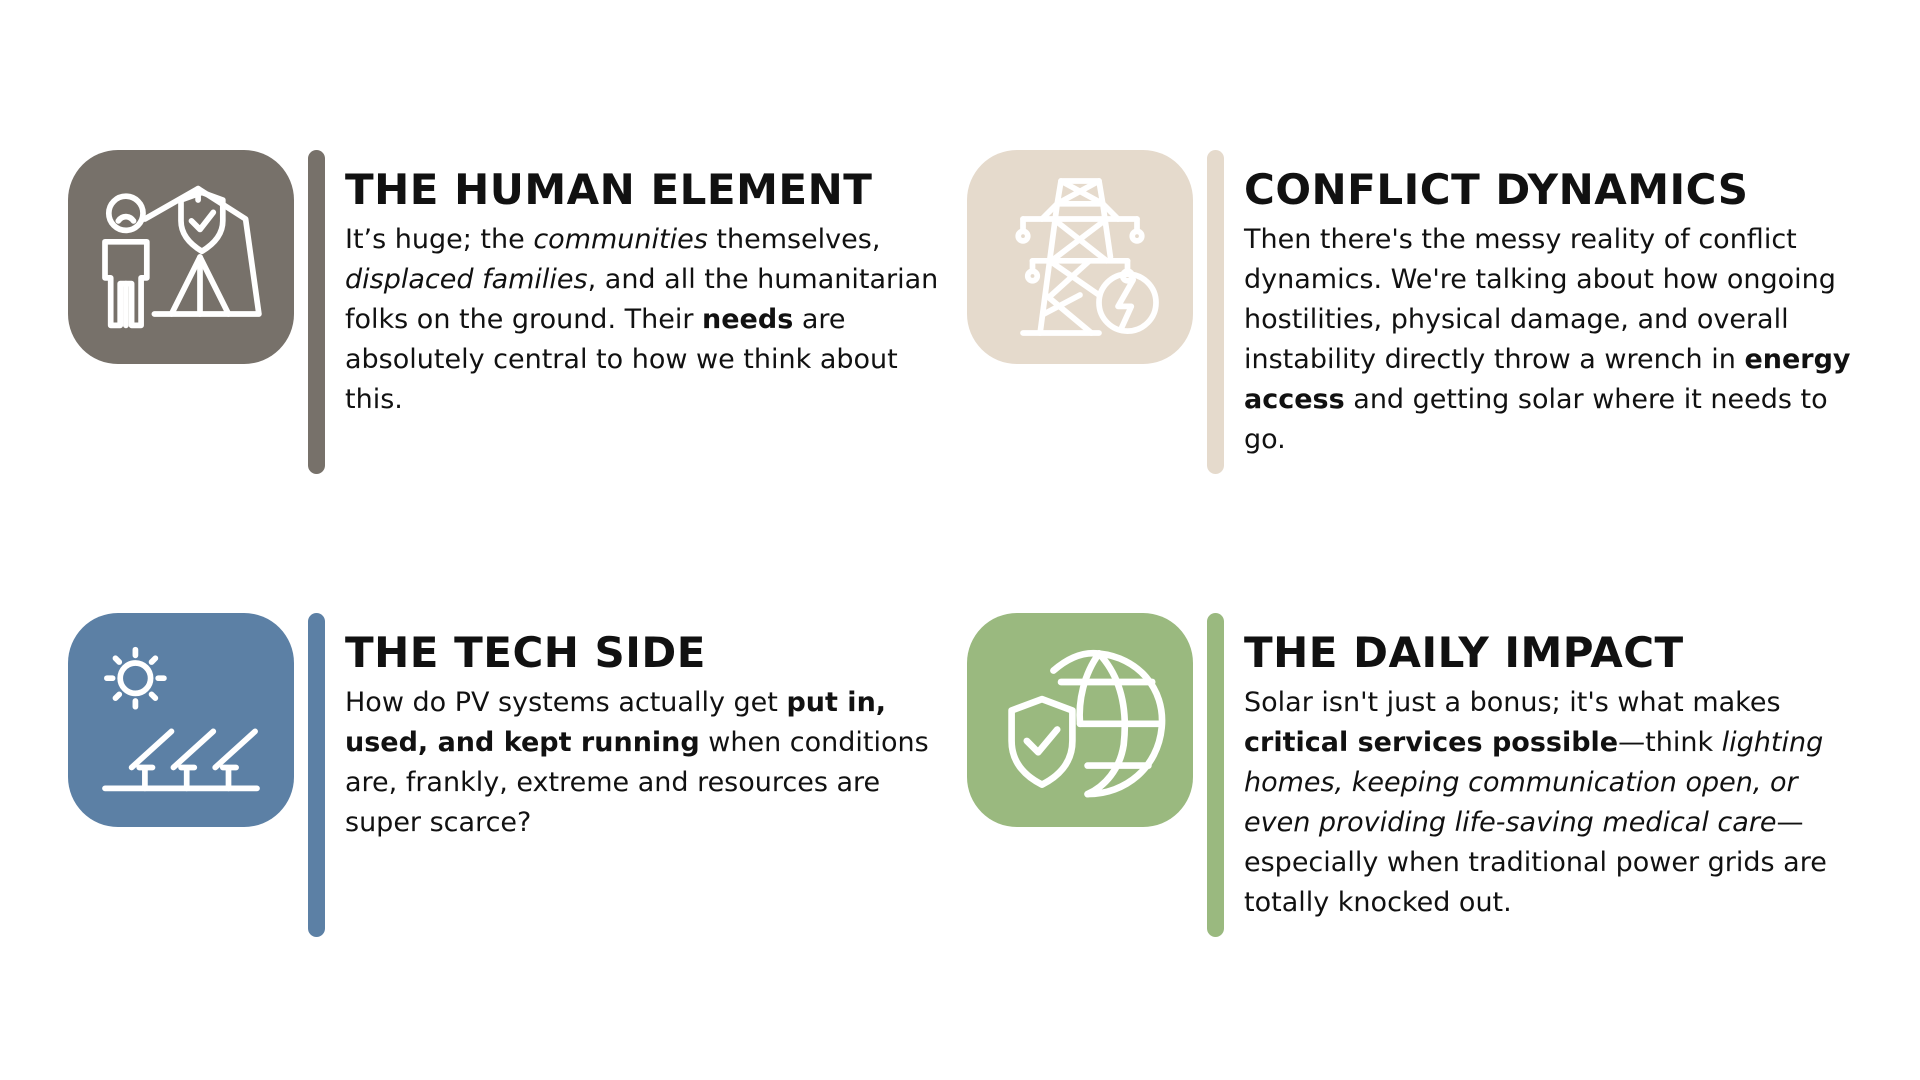 Image resolution: width=1920 pixels, height=1080 pixels. What do you see at coordinates (1215, 312) in the screenshot?
I see `accent-bar-conflict` at bounding box center [1215, 312].